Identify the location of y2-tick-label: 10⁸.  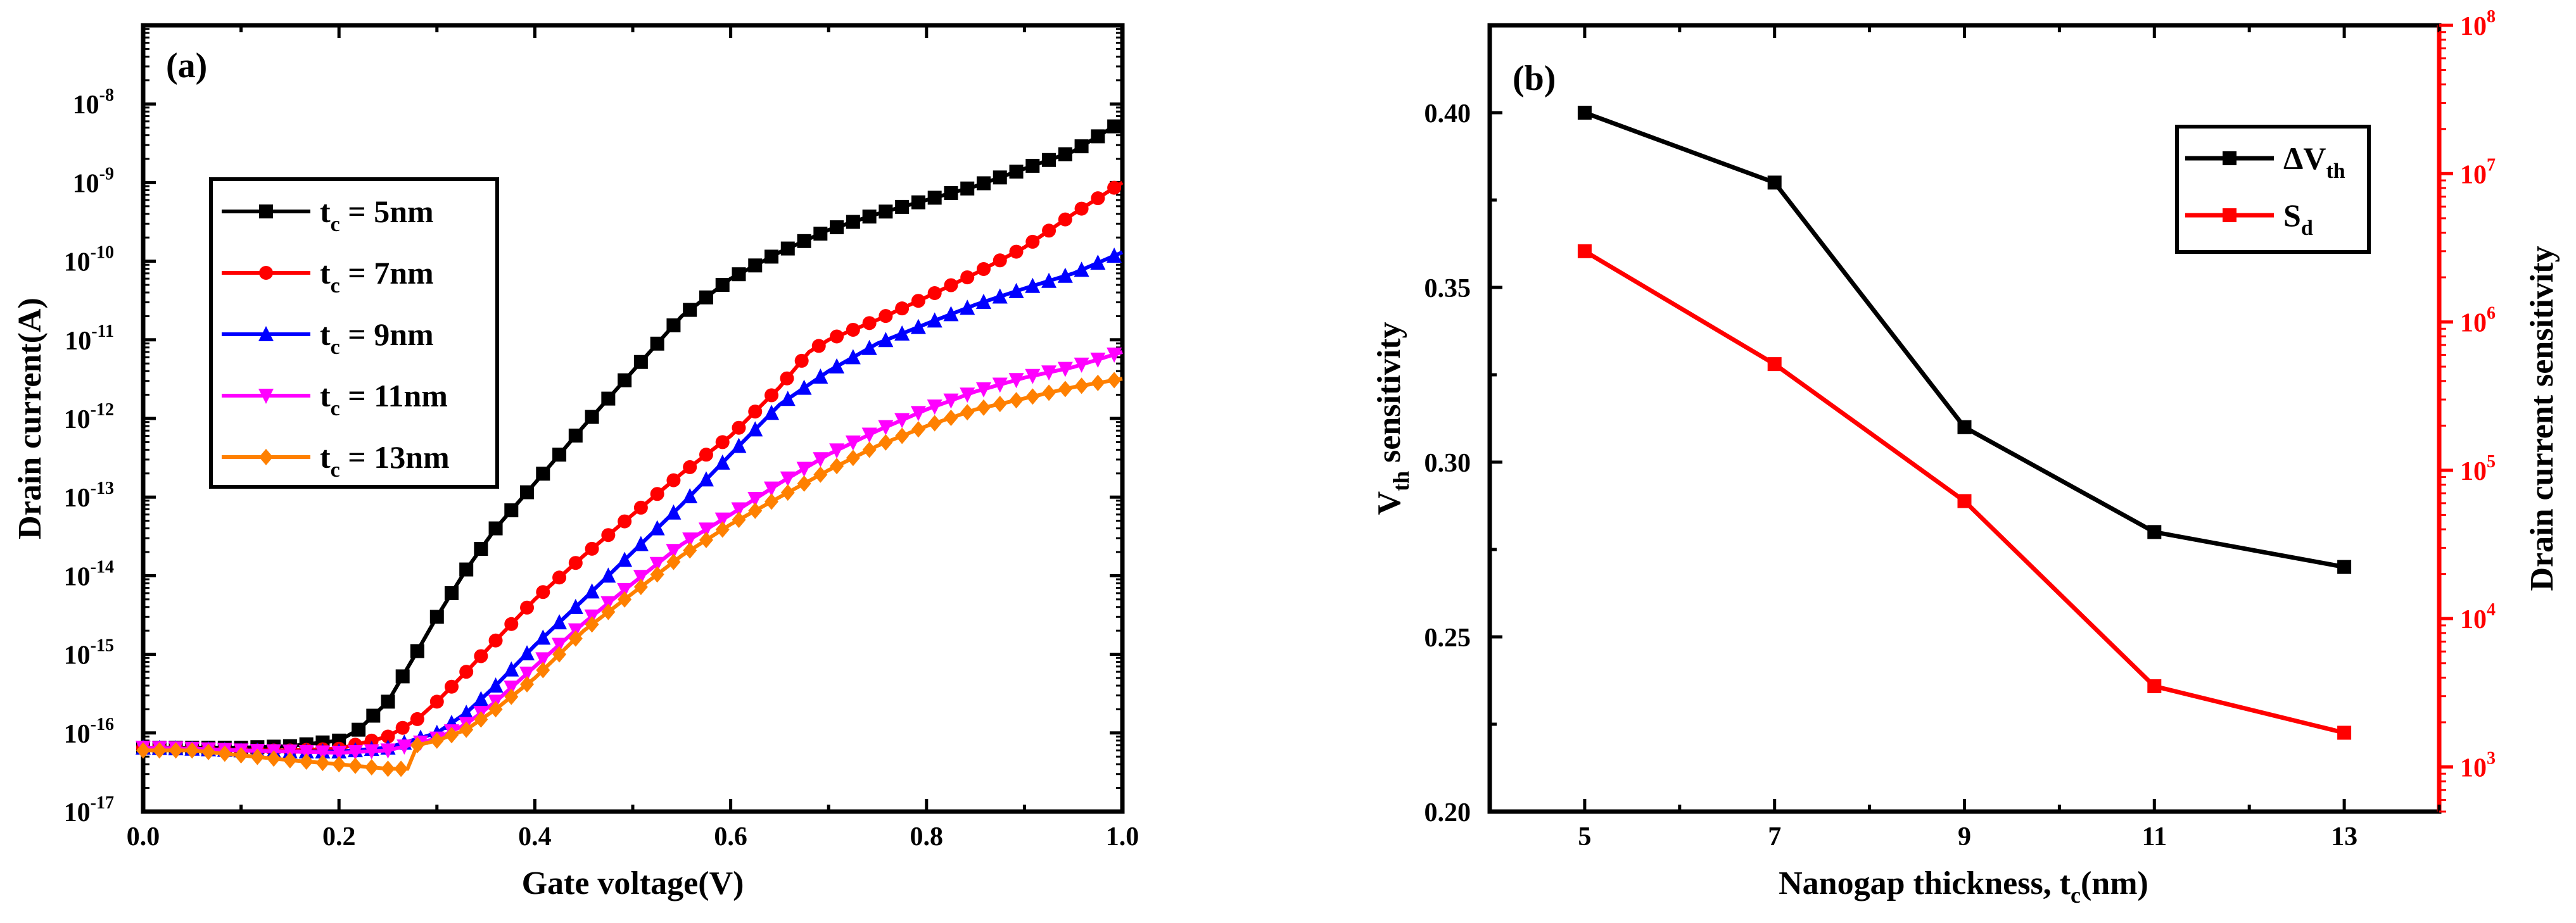
(2478, 24).